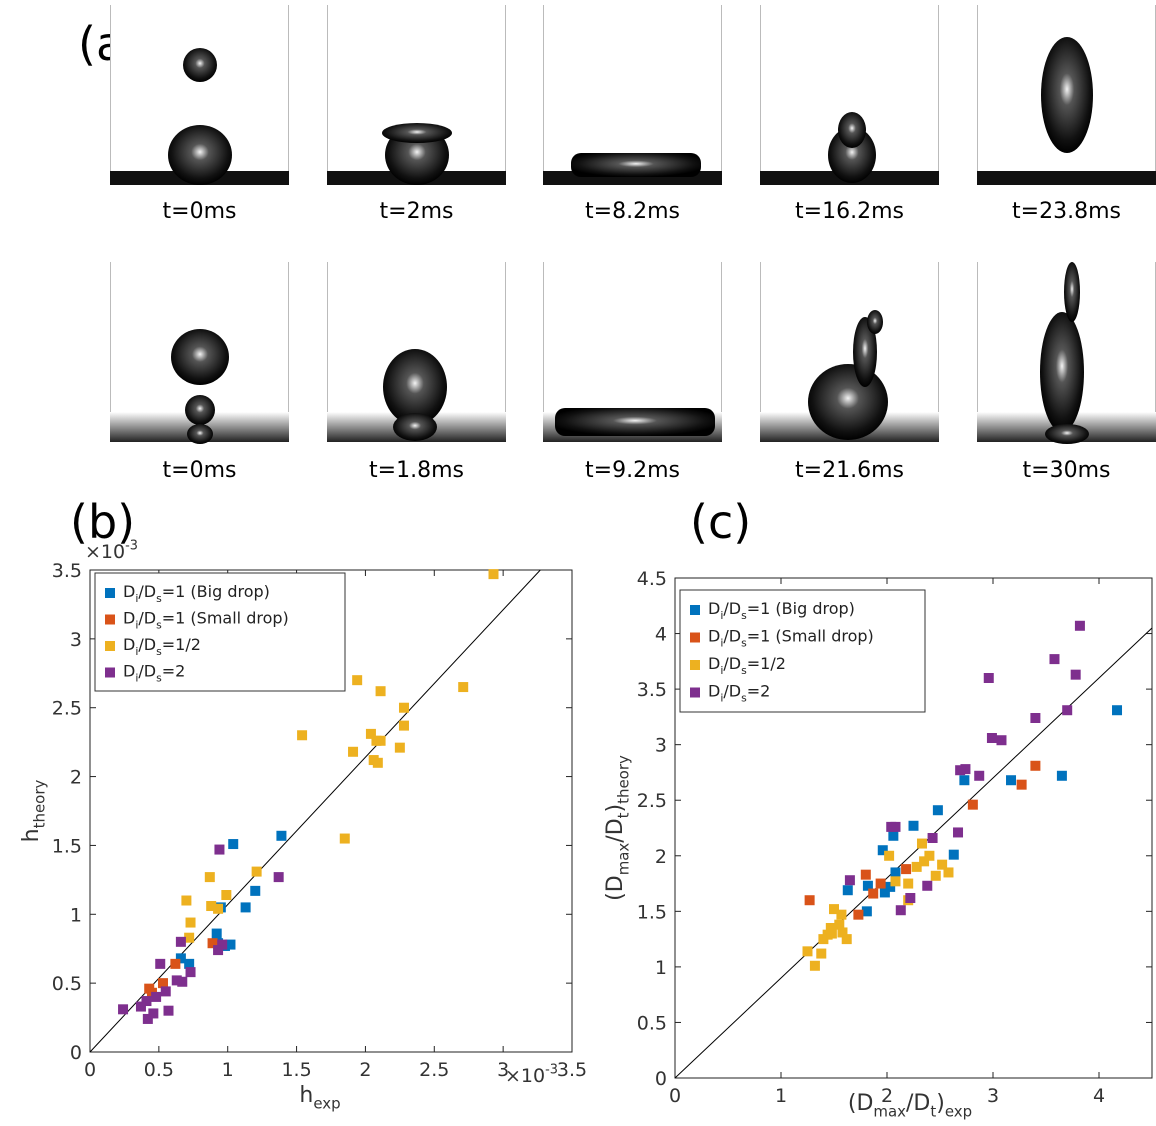 The width and height of the screenshot is (1156, 1126). What do you see at coordinates (720, 522) in the screenshot?
I see `panel-label: (c)` at bounding box center [720, 522].